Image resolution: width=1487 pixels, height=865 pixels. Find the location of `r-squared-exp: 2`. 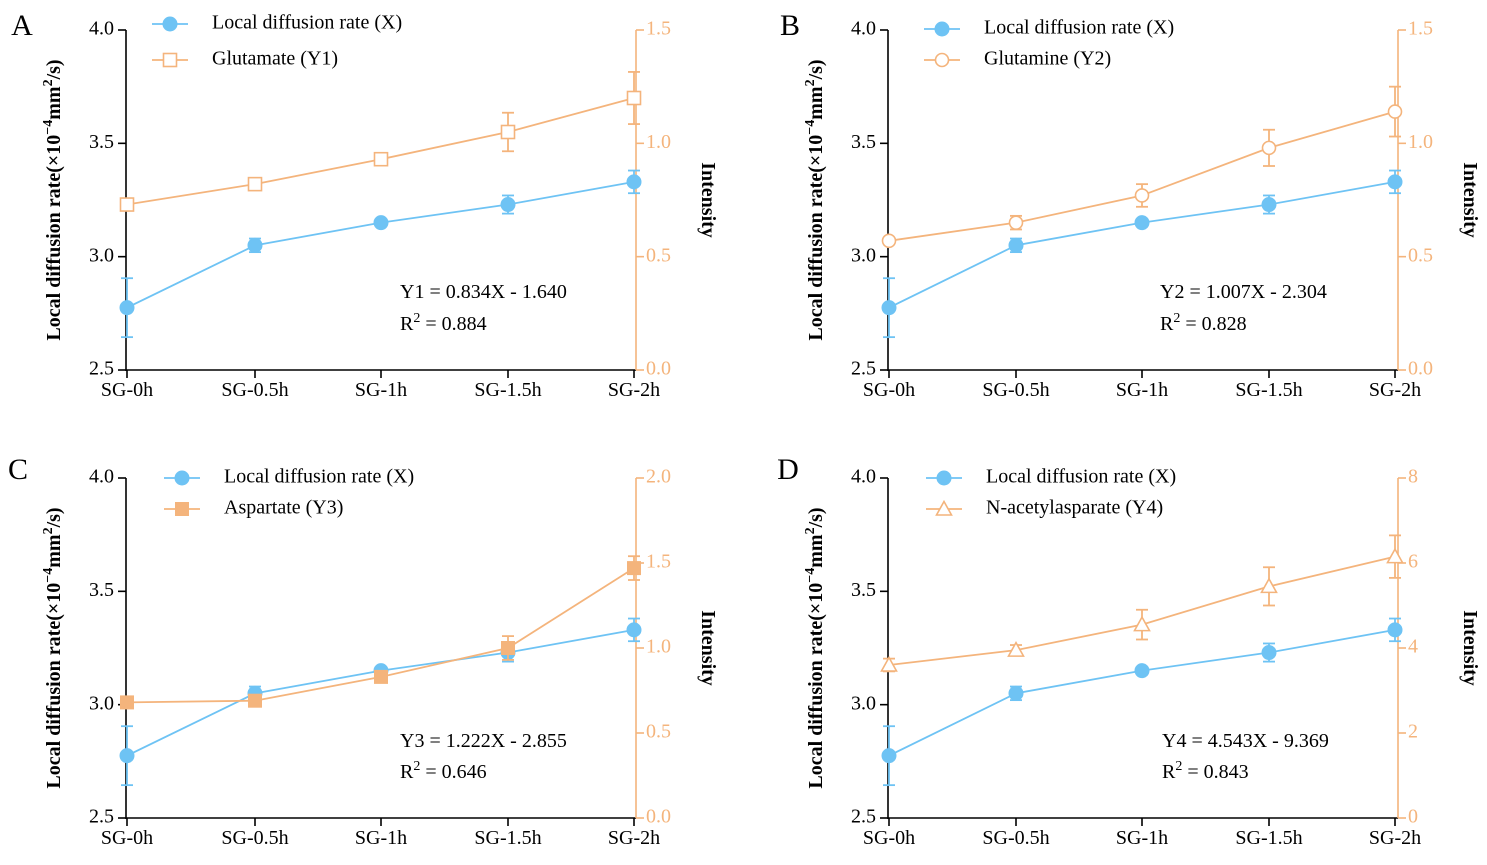

r-squared-exp: 2 is located at coordinates (416, 766).